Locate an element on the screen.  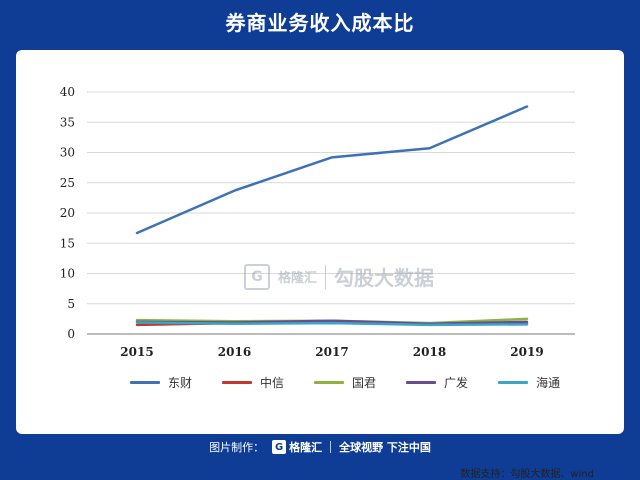
y-tick-label: 35 is located at coordinates (67, 122).